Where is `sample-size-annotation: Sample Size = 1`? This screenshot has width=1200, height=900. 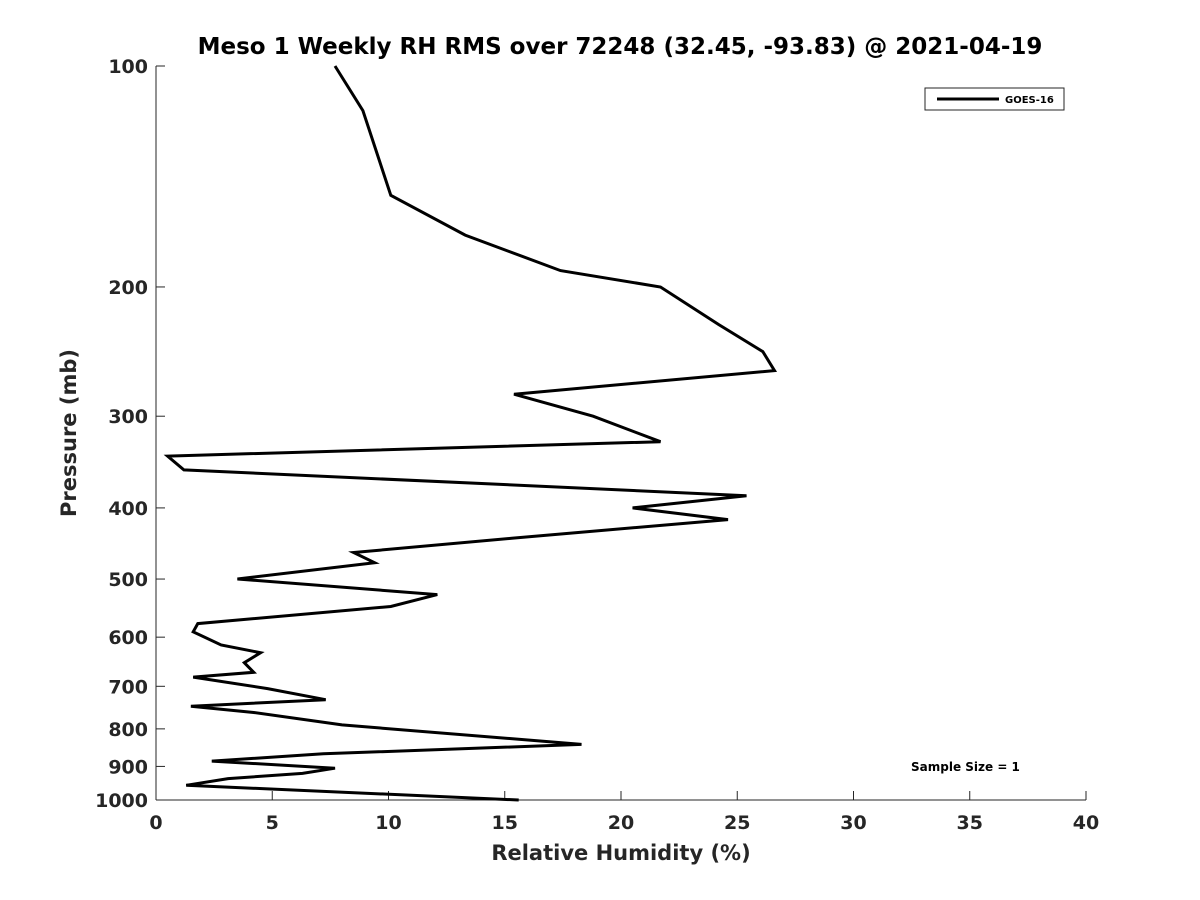
sample-size-annotation: Sample Size = 1 is located at coordinates (965, 767).